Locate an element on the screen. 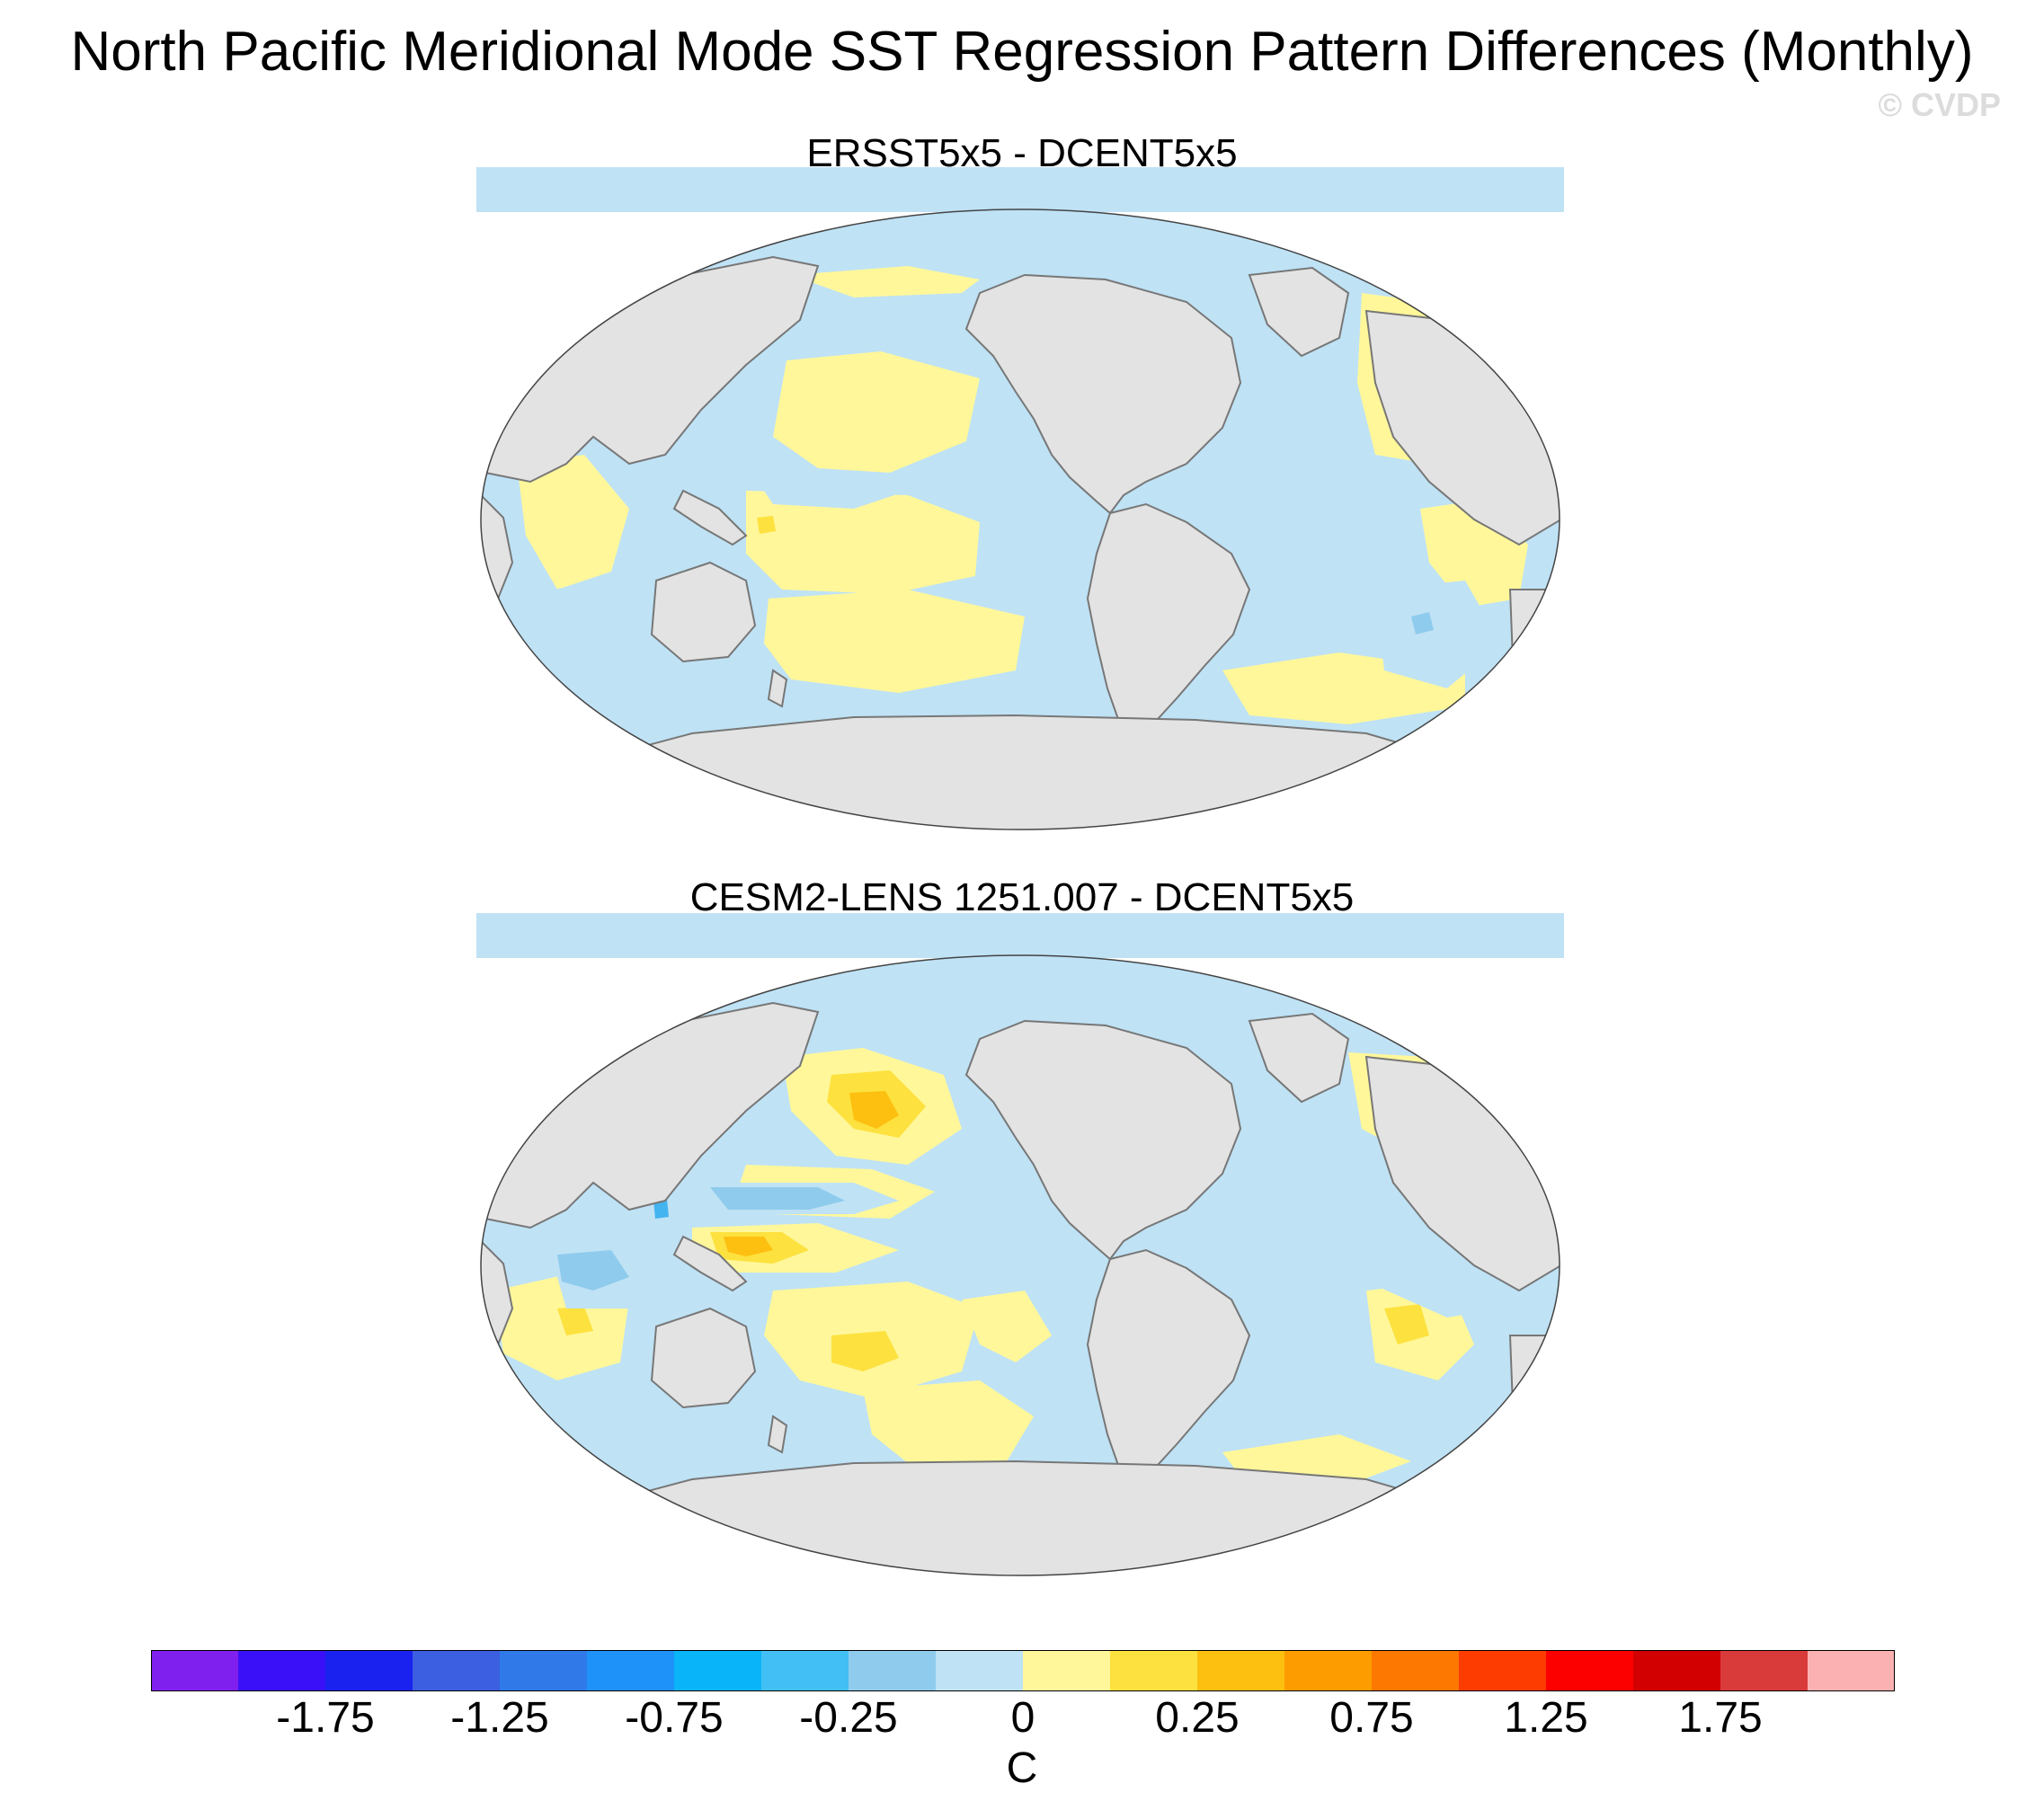 The height and width of the screenshot is (1810, 2044). colorbar-labels: -1.75 -1.25 -0.75 -0.25 0 0.25 0.75 1.25 1.75 is located at coordinates (1022, 1720).